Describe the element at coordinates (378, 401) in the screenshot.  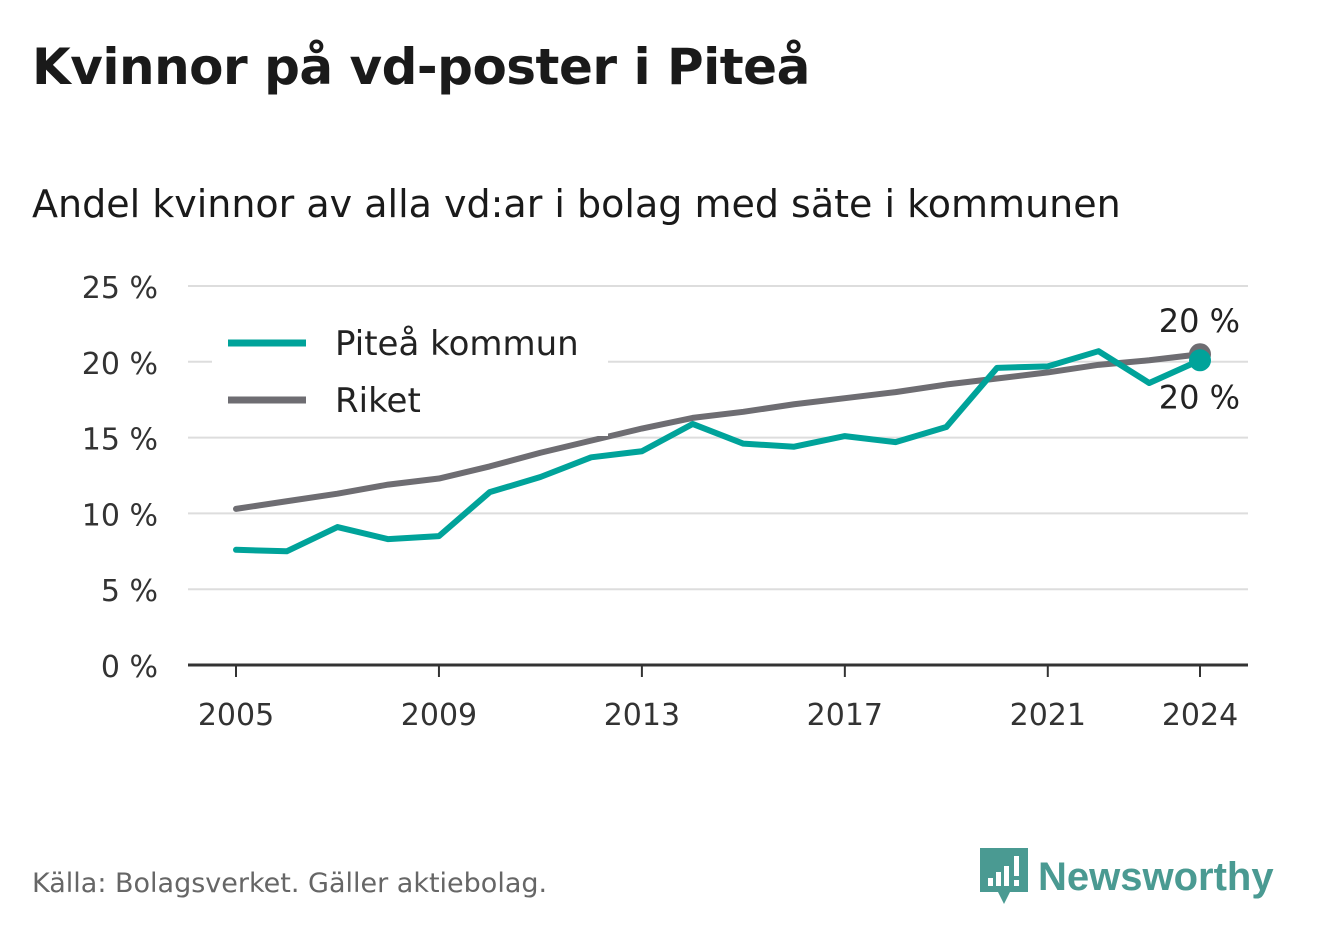
I see `legend-label: Riket` at that location.